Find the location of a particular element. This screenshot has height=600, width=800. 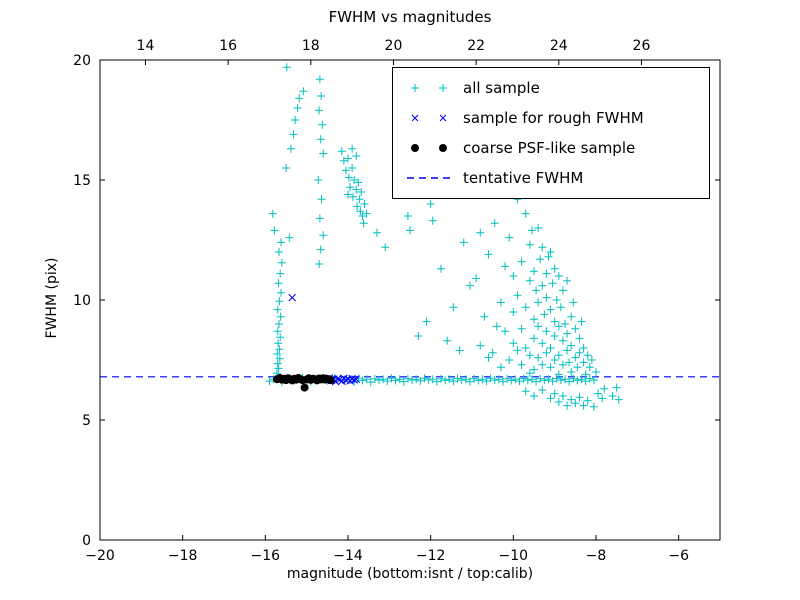

x-glyphs is located at coordinates (429, 118).